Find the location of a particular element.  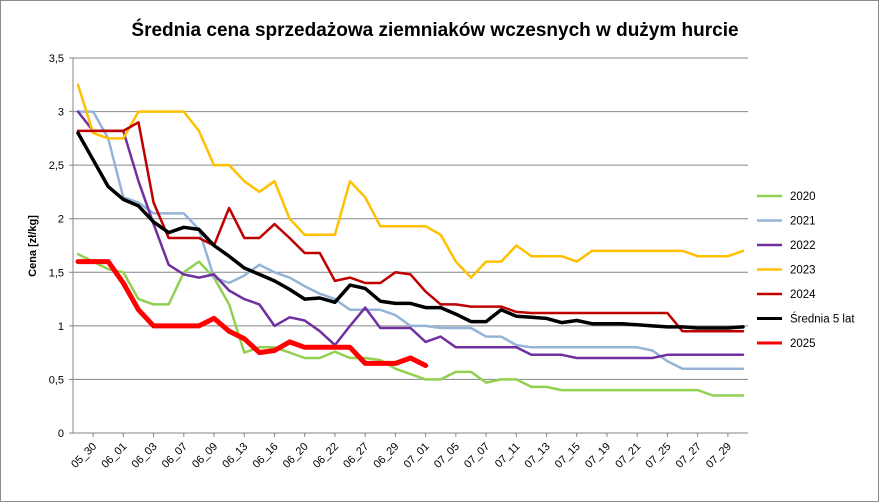

x-tick-label: 07_07 is located at coordinates (477, 456).